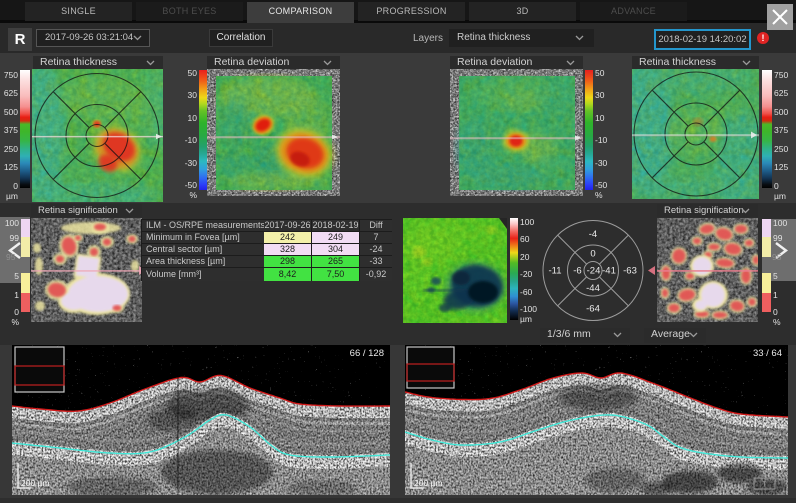 The image size is (796, 503). Describe the element at coordinates (593, 234) in the screenshot. I see `svg-text: -4` at that location.